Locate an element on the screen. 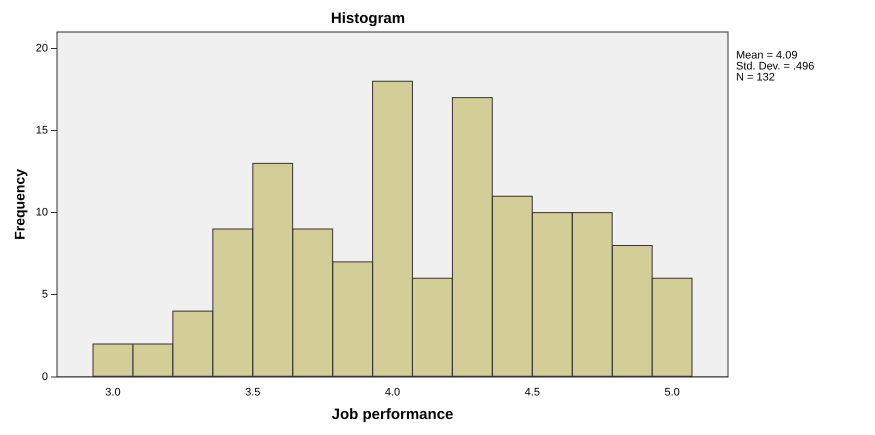  x-tick-label: 4.0 is located at coordinates (392, 392).